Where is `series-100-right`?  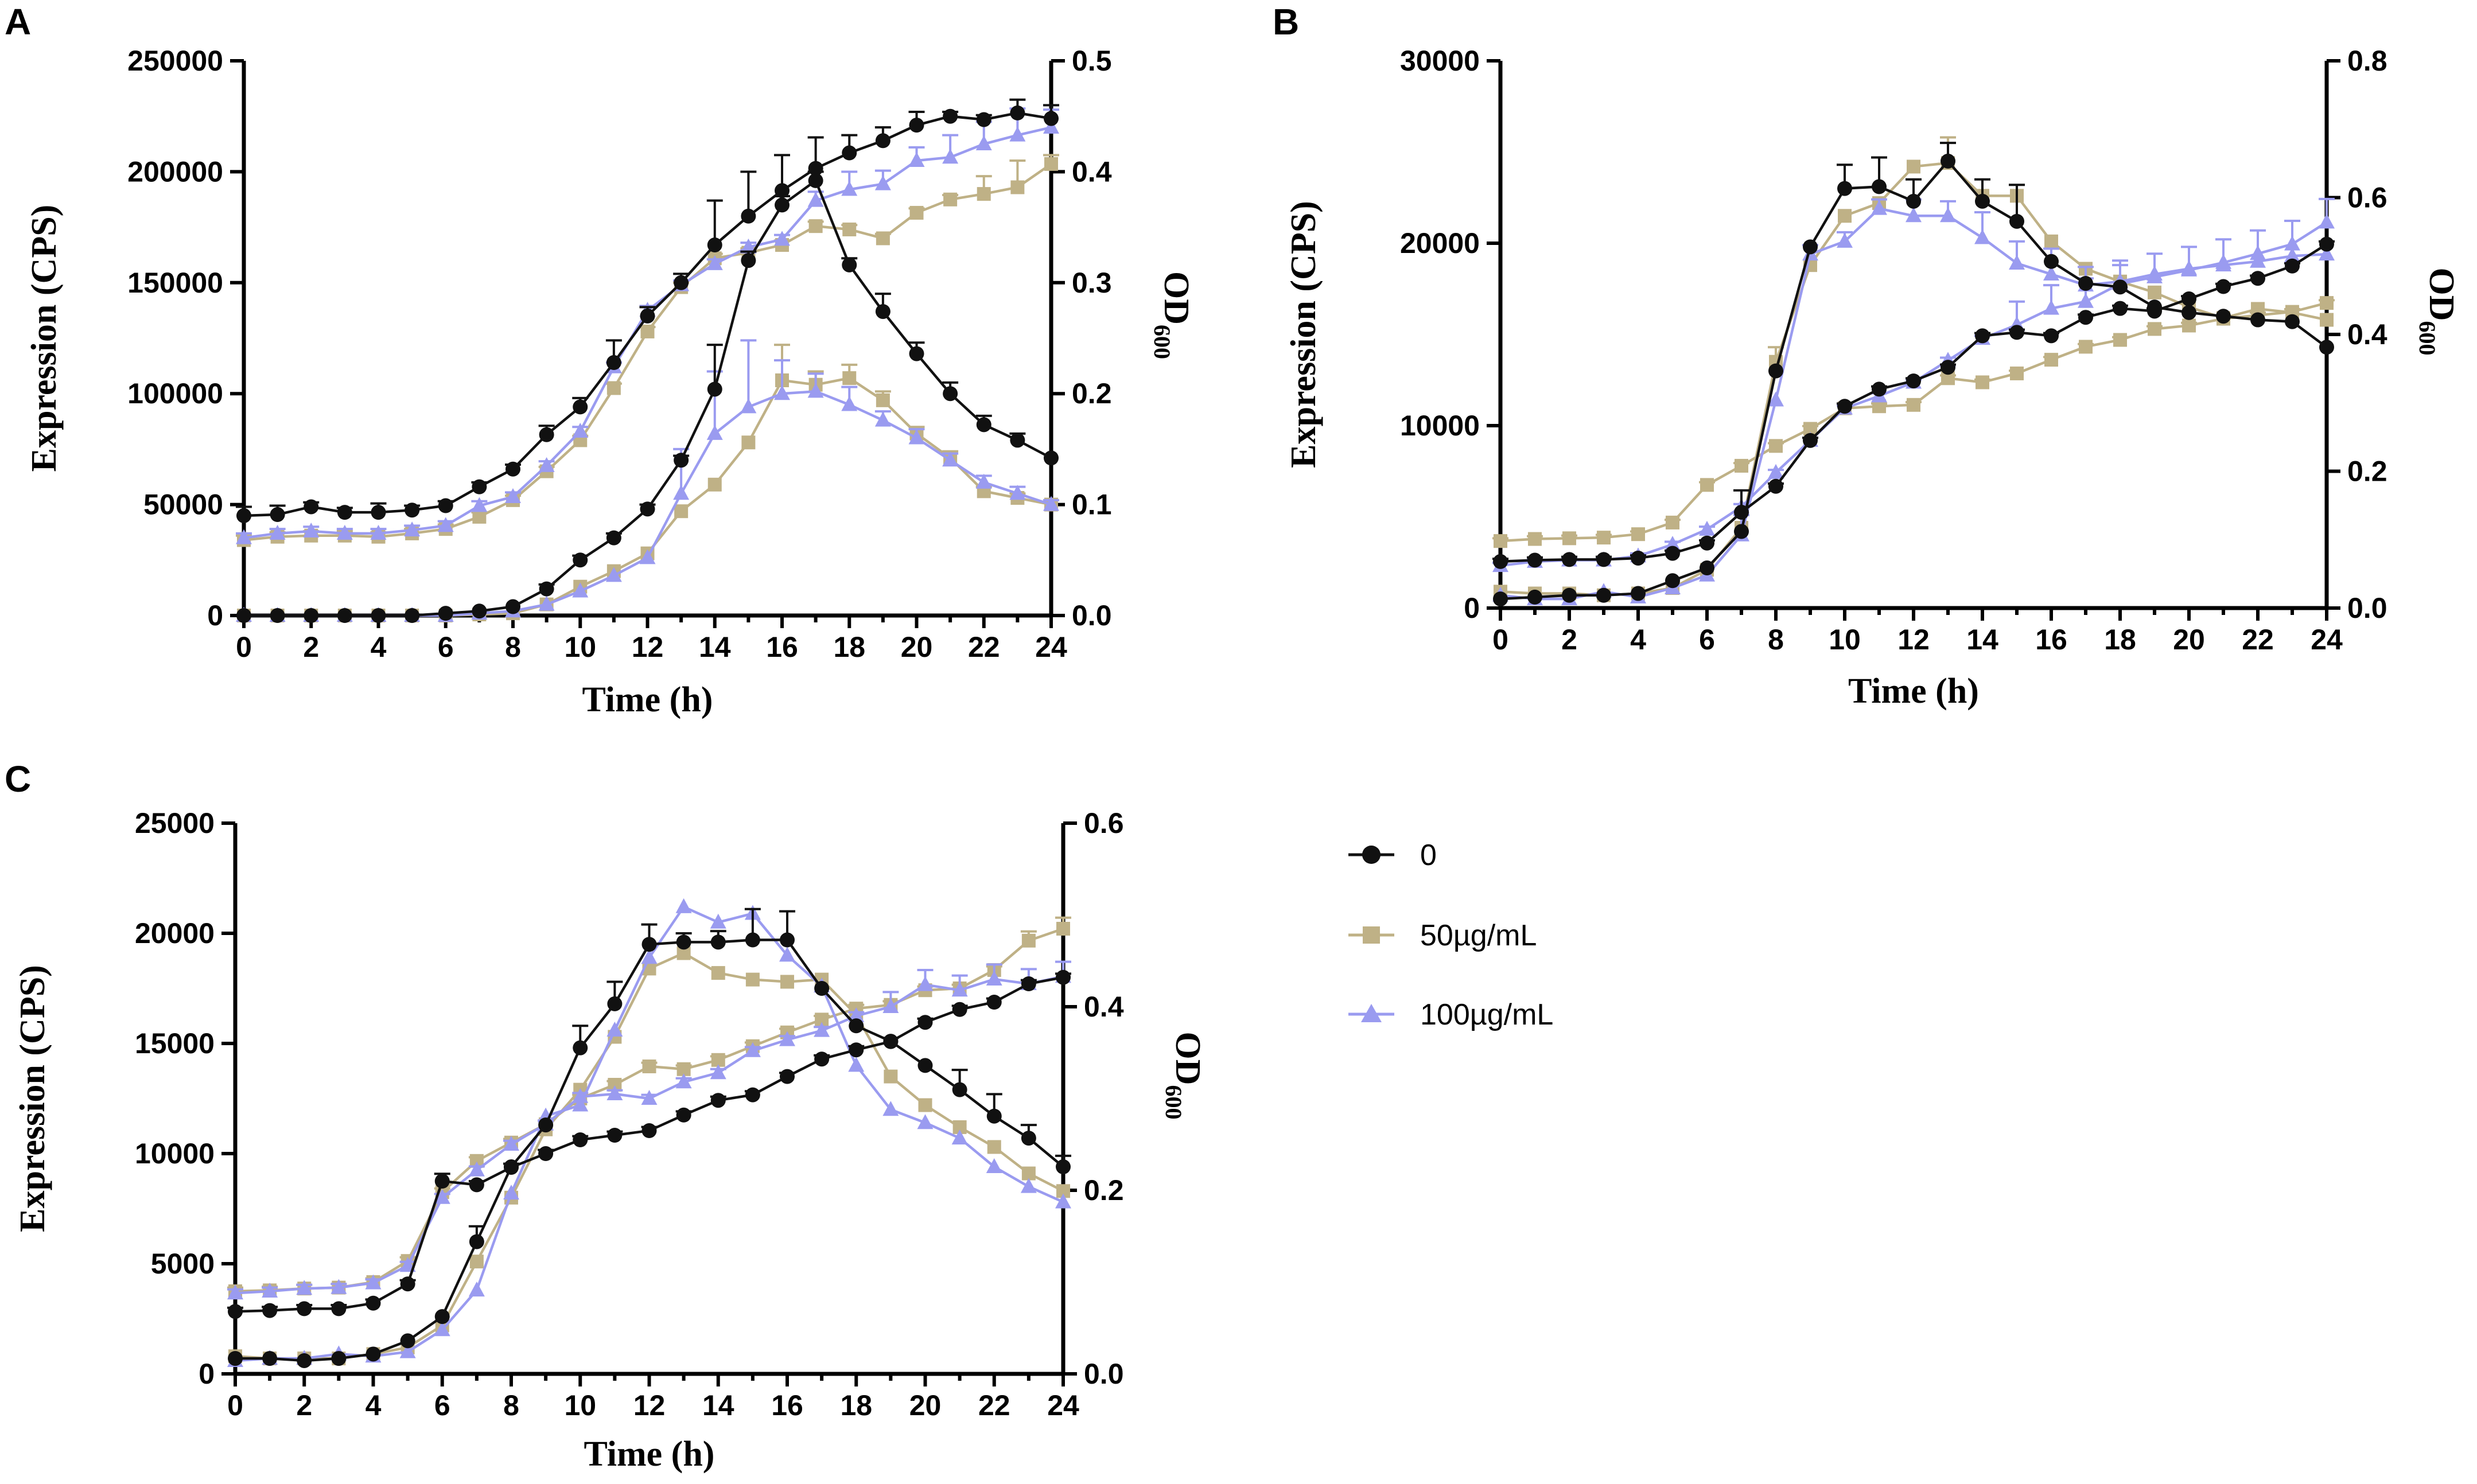
series-100-right is located at coordinates (649, 1130).